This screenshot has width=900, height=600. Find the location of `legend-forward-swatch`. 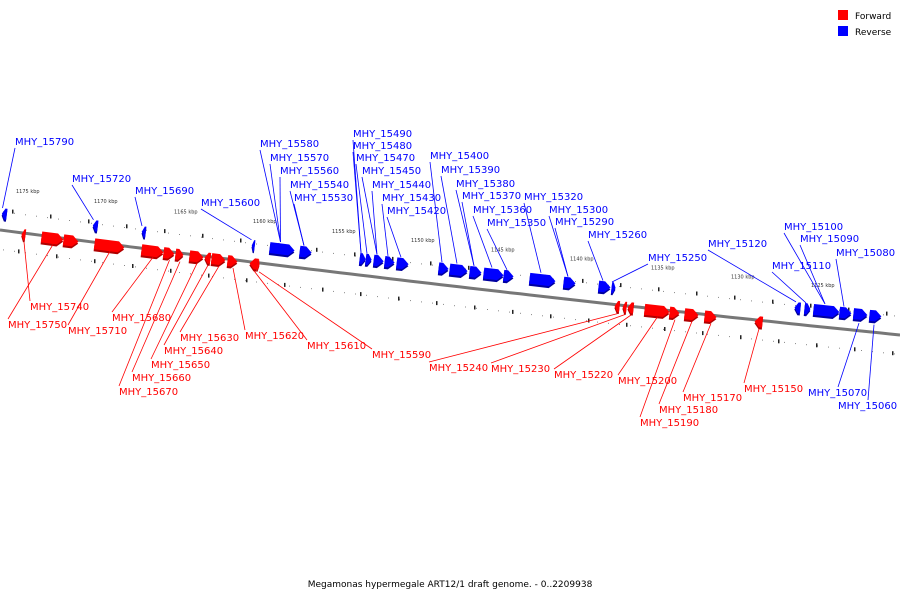

legend-forward-swatch is located at coordinates (843, 15).